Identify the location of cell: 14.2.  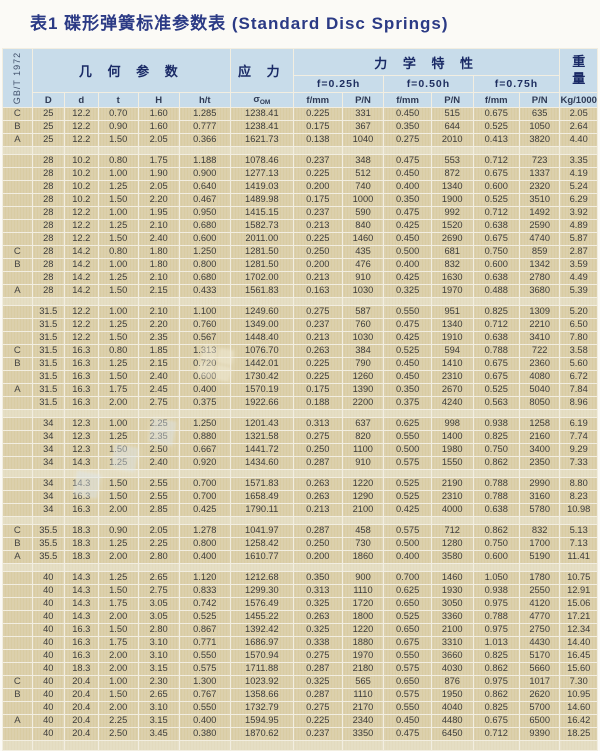
(81, 265).